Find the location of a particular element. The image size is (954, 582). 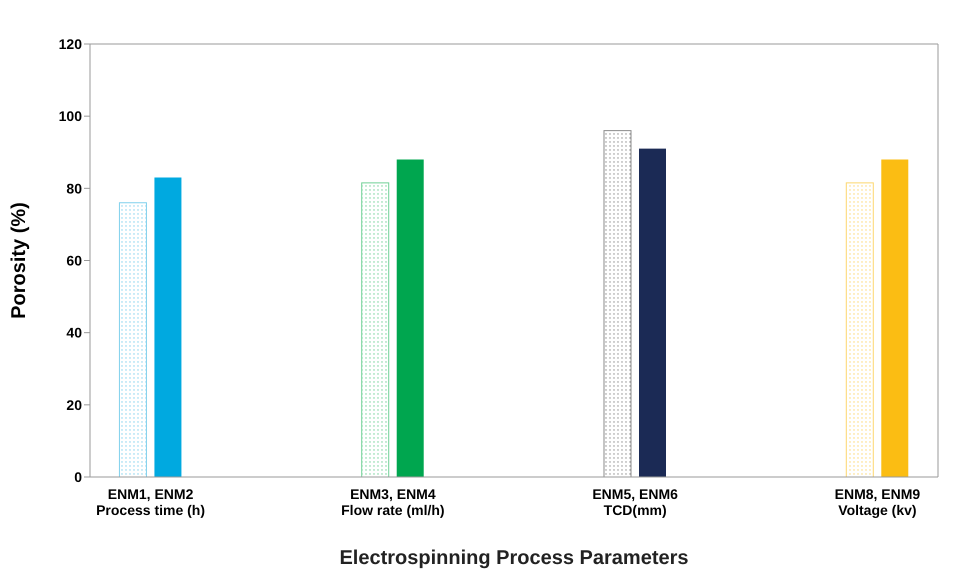

x-tick-label: ENM1, ENM2 Process time (h) is located at coordinates (151, 502).